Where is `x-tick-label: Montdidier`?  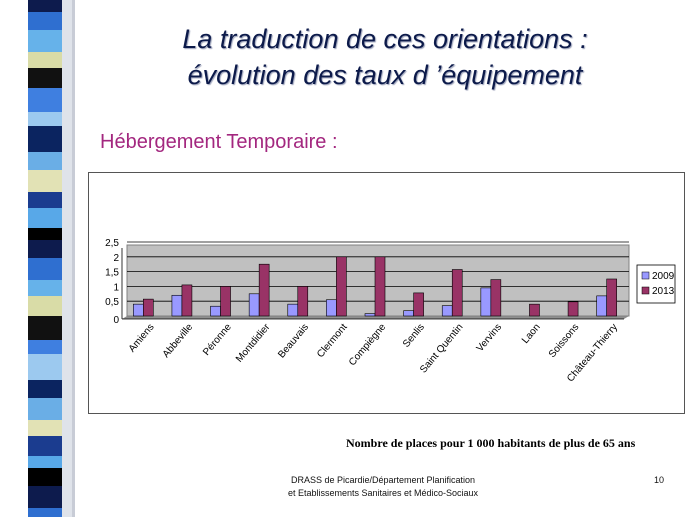 x-tick-label: Montdidier is located at coordinates (253, 342).